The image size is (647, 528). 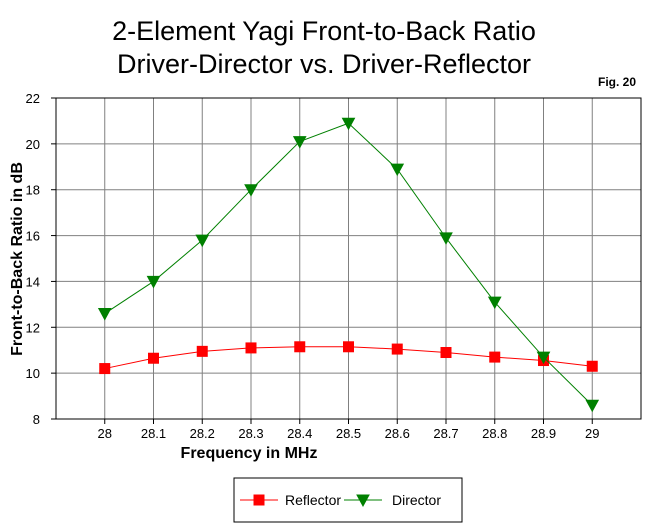 I want to click on y-axis-title: Front-to-Back Ratio in dB, so click(x=17, y=259).